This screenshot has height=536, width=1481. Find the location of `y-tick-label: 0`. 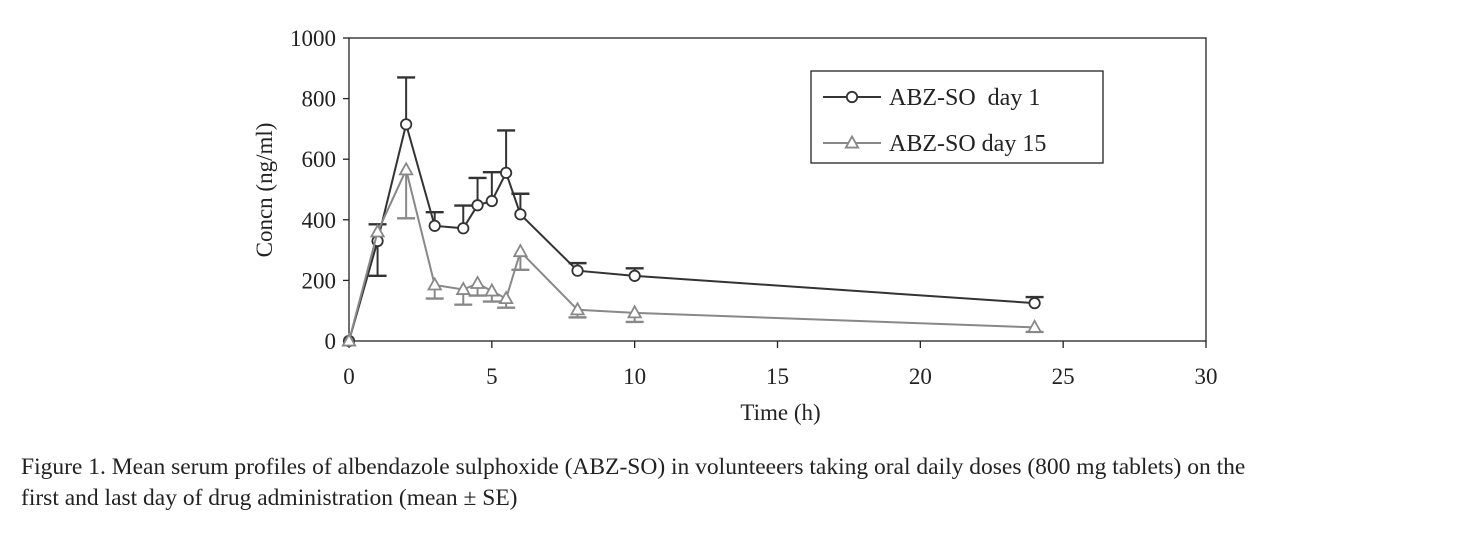

y-tick-label: 0 is located at coordinates (331, 341).